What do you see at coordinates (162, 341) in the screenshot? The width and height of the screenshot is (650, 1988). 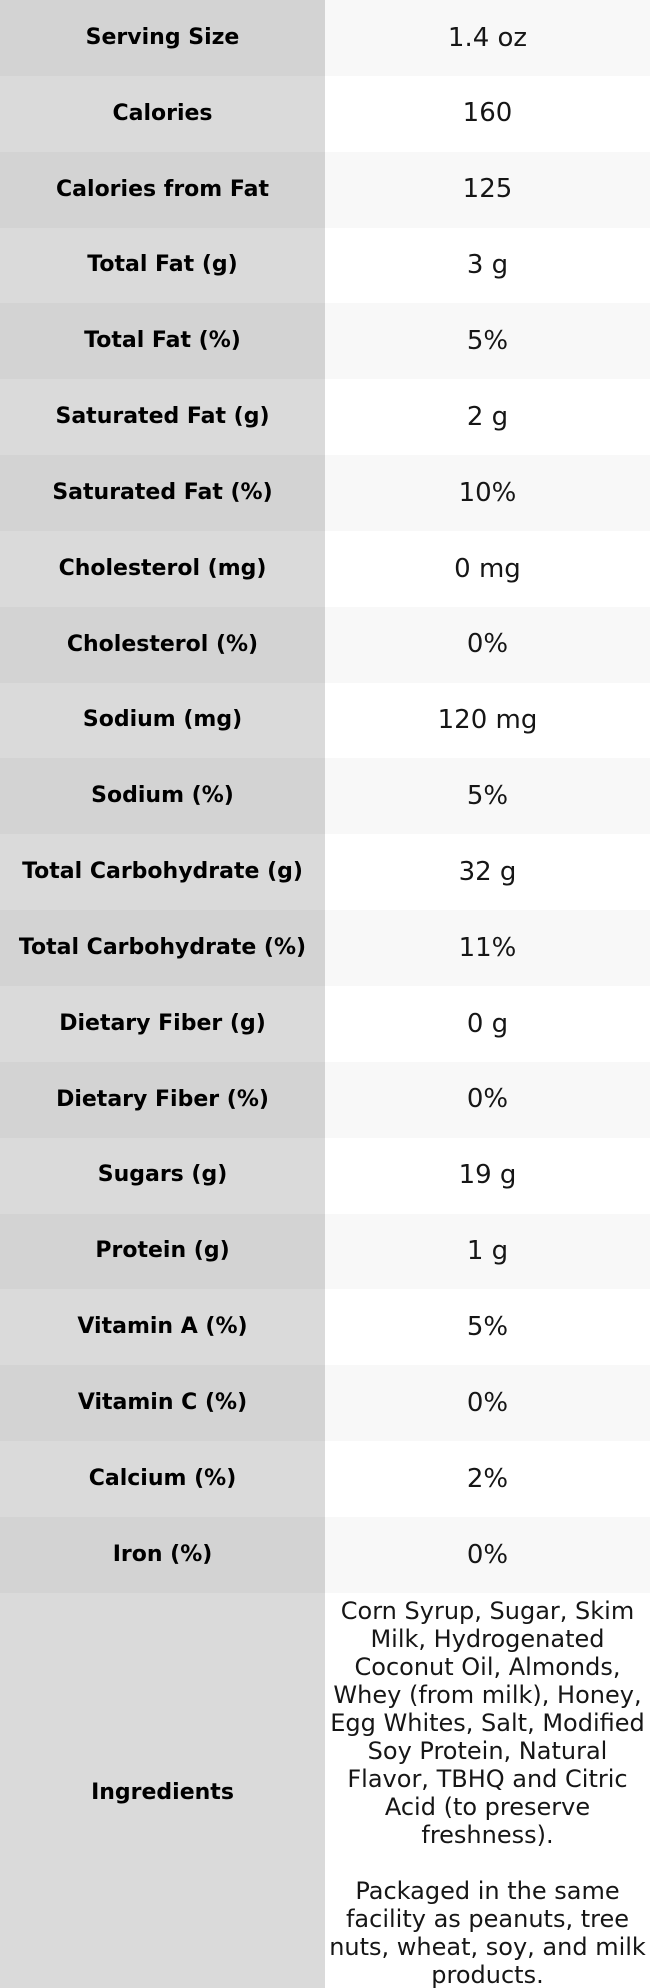 I see `nutrient-label: Total Fat (%)` at bounding box center [162, 341].